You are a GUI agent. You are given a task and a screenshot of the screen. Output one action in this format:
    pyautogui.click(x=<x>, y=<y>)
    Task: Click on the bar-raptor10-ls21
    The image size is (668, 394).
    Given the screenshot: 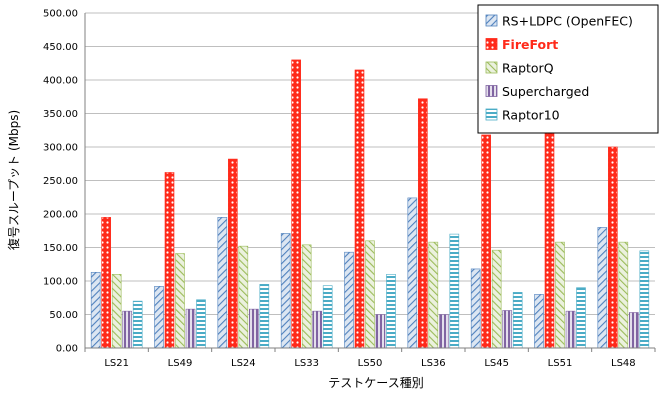 What is the action you would take?
    pyautogui.click(x=137, y=324)
    